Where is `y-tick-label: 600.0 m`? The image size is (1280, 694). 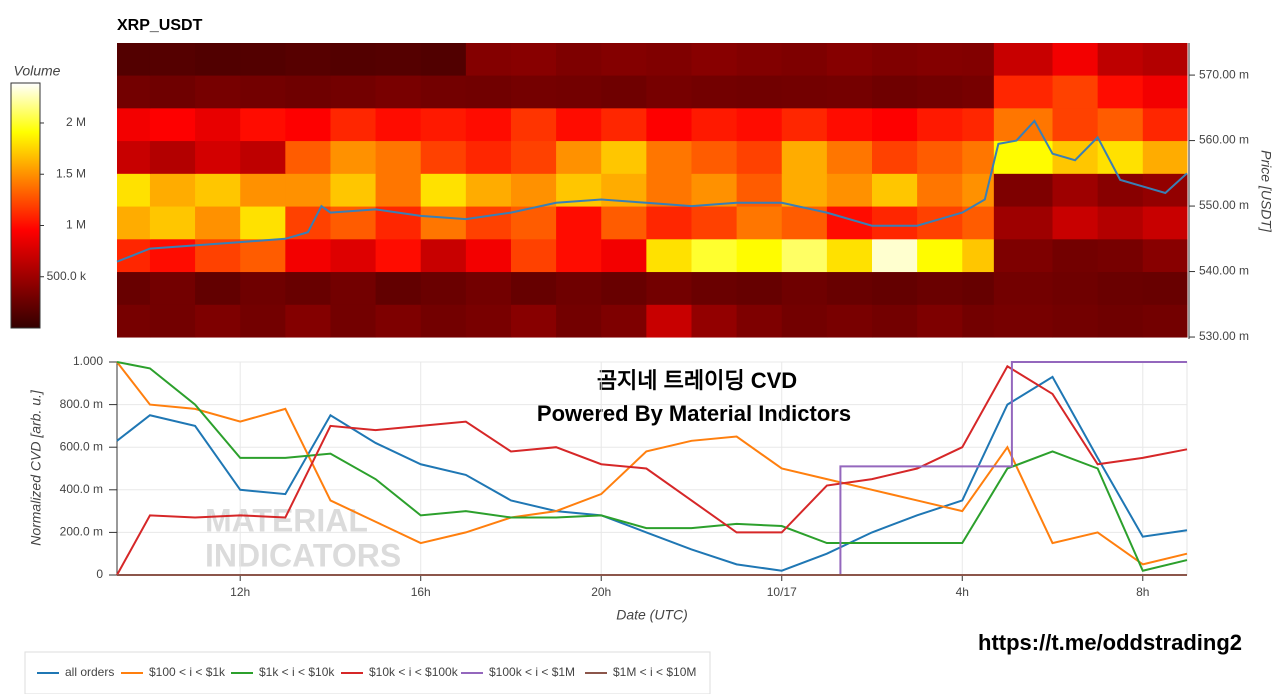
y-tick-label: 600.0 m is located at coordinates (81, 446).